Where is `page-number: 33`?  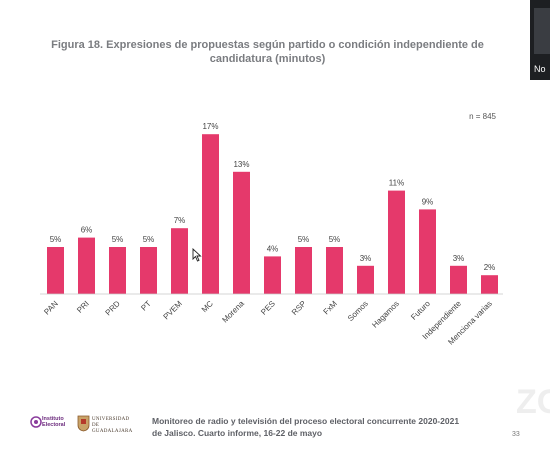 page-number: 33 is located at coordinates (516, 434).